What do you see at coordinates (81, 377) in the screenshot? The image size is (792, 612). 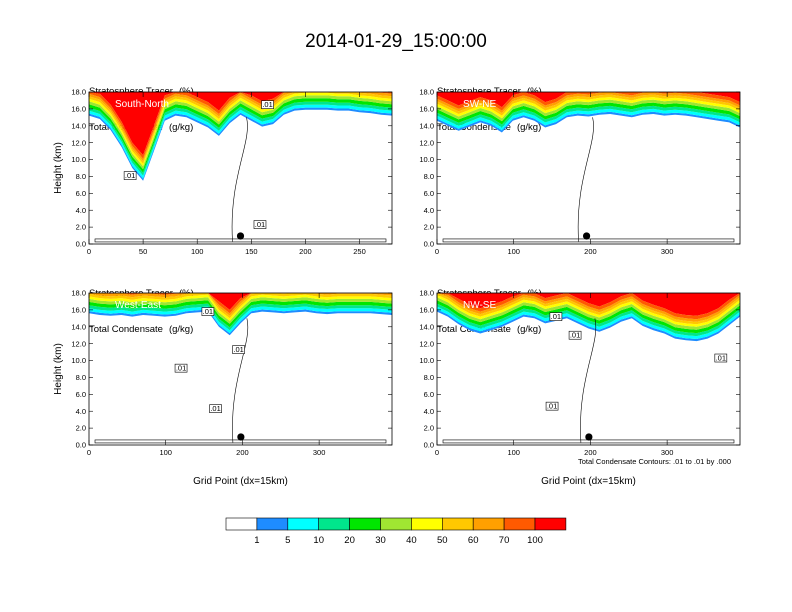 I see `y-tick-label: 8.0` at bounding box center [81, 377].